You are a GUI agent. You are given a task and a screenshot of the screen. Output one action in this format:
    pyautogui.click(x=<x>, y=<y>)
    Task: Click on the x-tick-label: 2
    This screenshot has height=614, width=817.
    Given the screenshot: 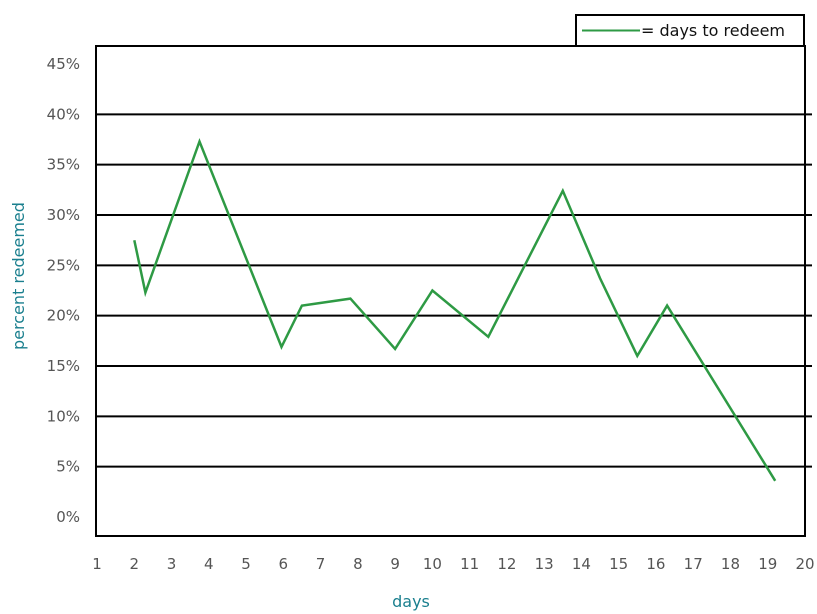 What is the action you would take?
    pyautogui.click(x=134, y=564)
    